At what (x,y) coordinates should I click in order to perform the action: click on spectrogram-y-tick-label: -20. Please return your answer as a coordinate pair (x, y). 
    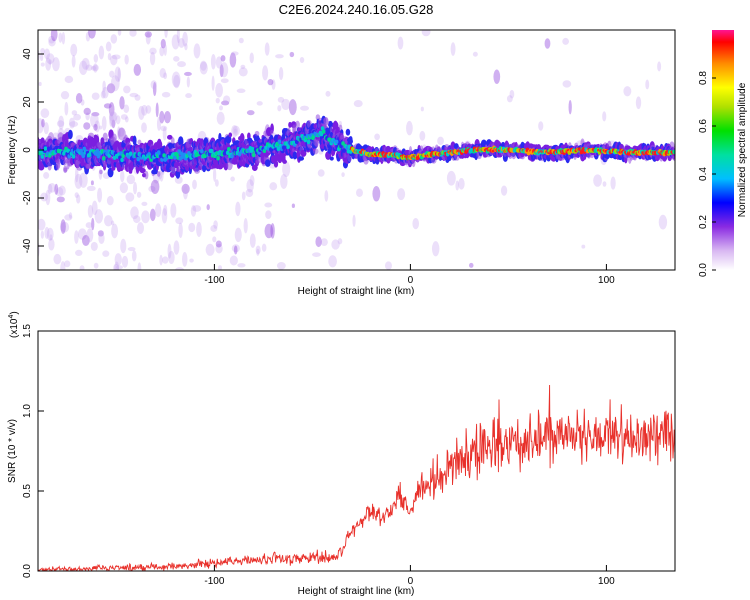
    Looking at the image, I should click on (27, 197).